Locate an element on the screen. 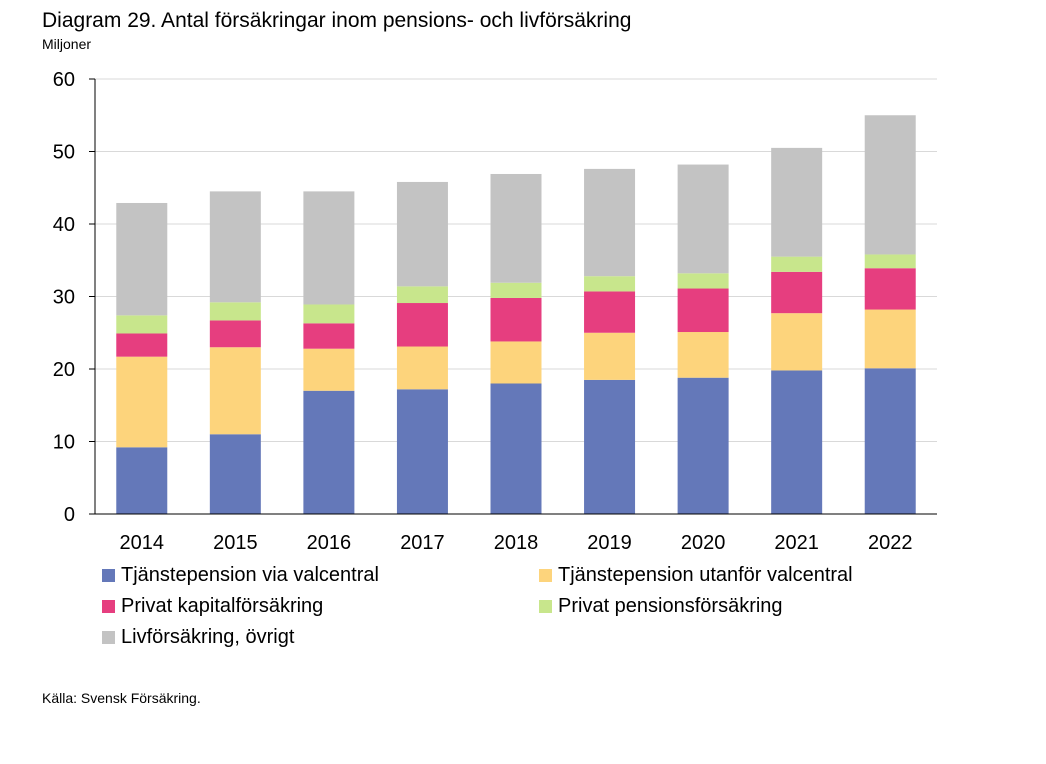 The height and width of the screenshot is (764, 1046). bar-segment-2014-s4 is located at coordinates (142, 259).